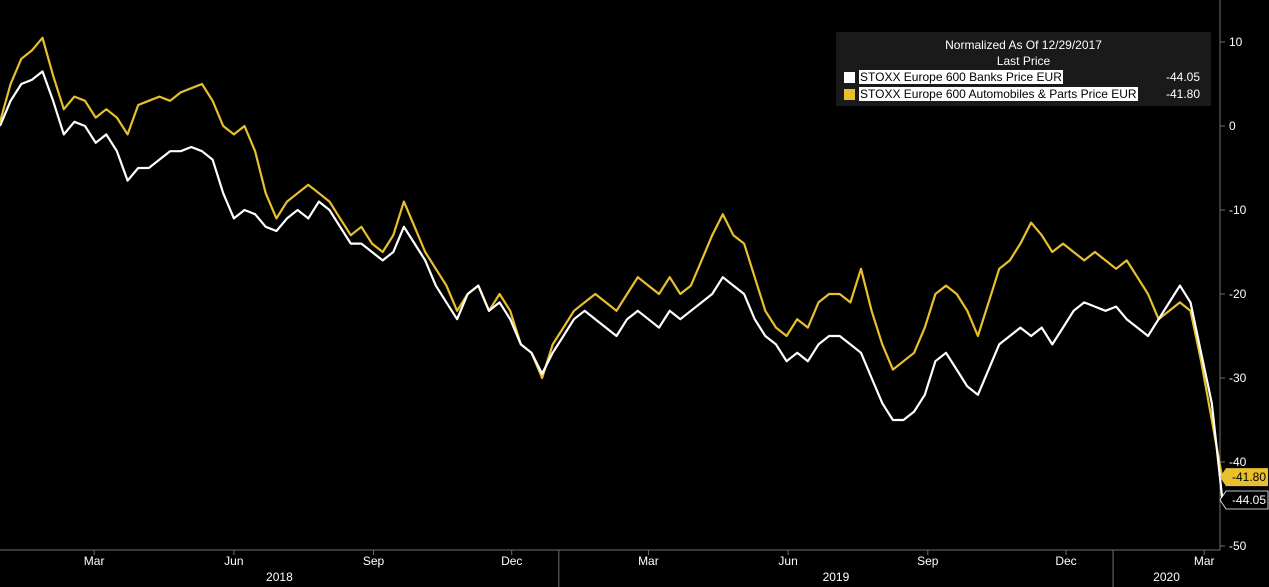 This screenshot has height=587, width=1269. Describe the element at coordinates (1238, 462) in the screenshot. I see `y-tick-label: -40` at that location.